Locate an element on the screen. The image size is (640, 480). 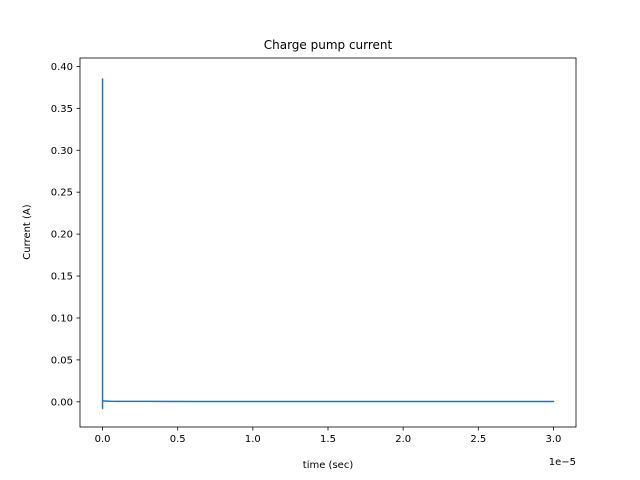
x-axis-label: time (sec) is located at coordinates (328, 465).